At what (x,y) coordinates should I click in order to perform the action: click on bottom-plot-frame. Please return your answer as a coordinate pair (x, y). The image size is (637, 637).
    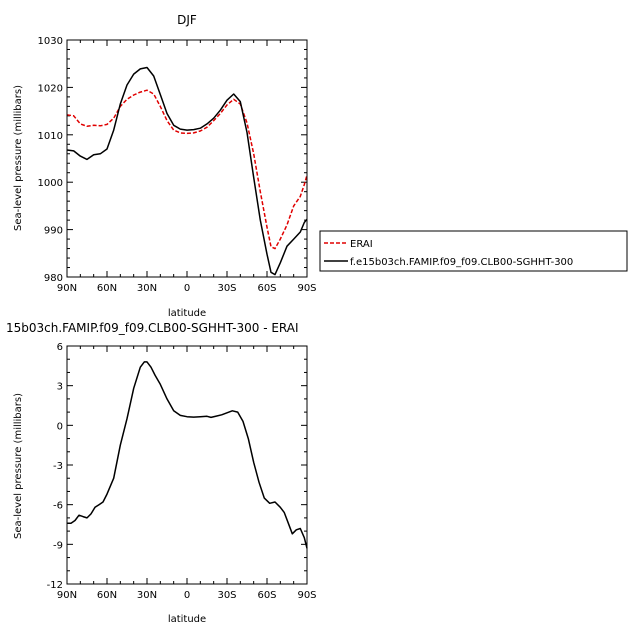
    Looking at the image, I should click on (187, 465).